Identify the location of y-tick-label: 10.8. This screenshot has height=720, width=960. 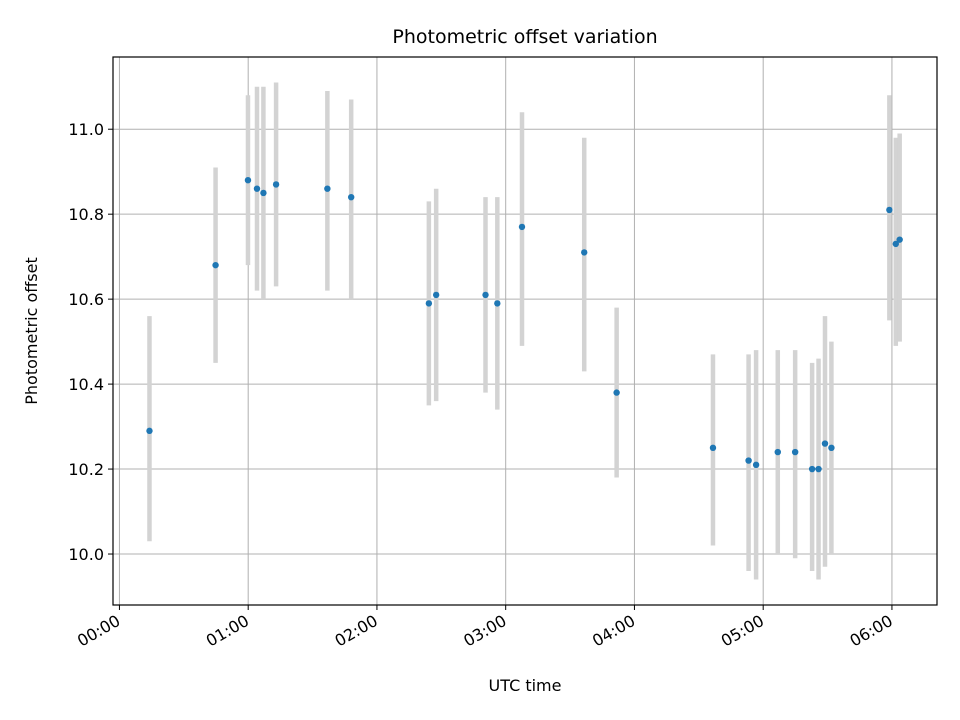
(86, 214).